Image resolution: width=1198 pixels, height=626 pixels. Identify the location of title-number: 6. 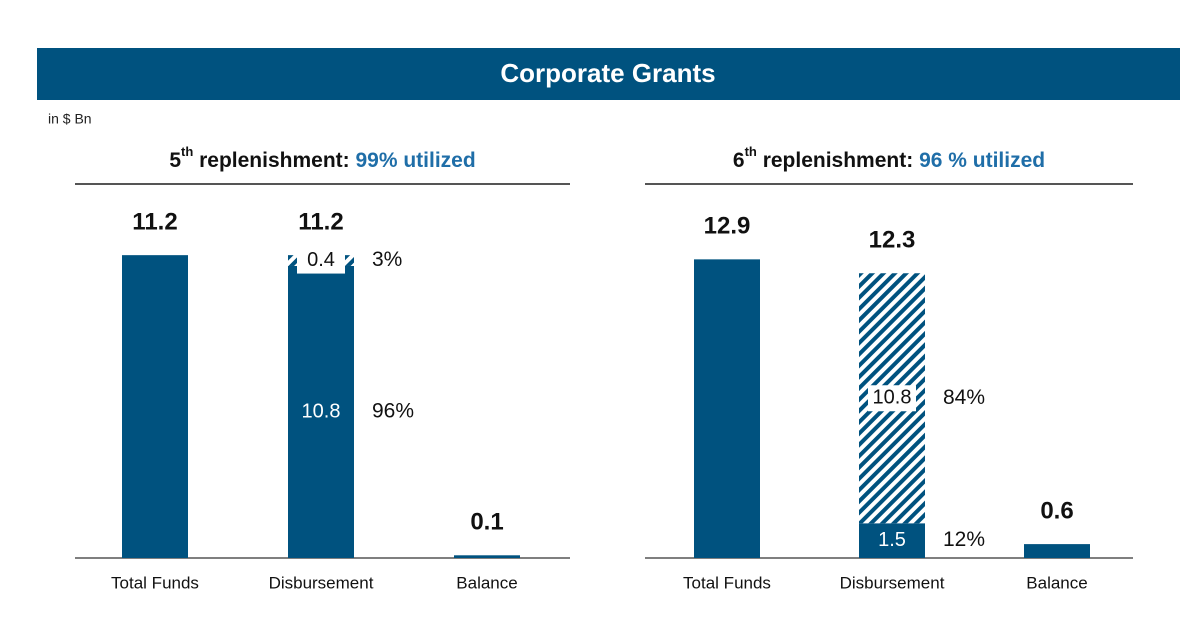
(739, 160).